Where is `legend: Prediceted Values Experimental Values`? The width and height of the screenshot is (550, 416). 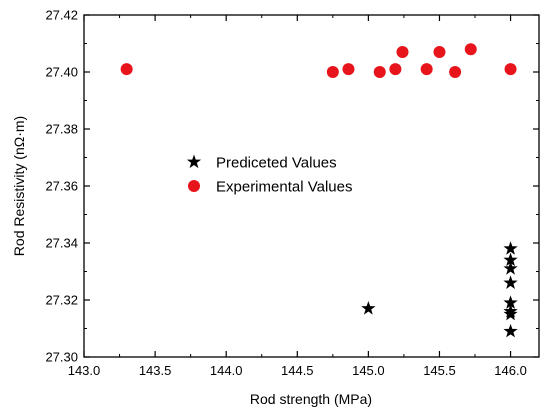 legend: Prediceted Values Experimental Values is located at coordinates (269, 175).